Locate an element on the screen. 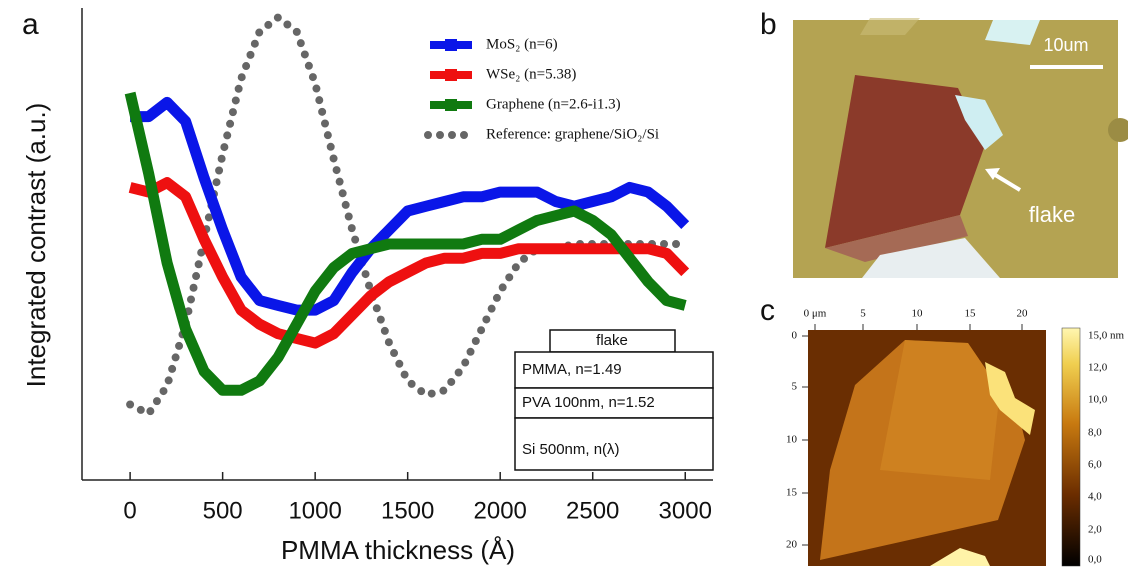 The width and height of the screenshot is (1128, 569). afm-image is located at coordinates (944, 447).